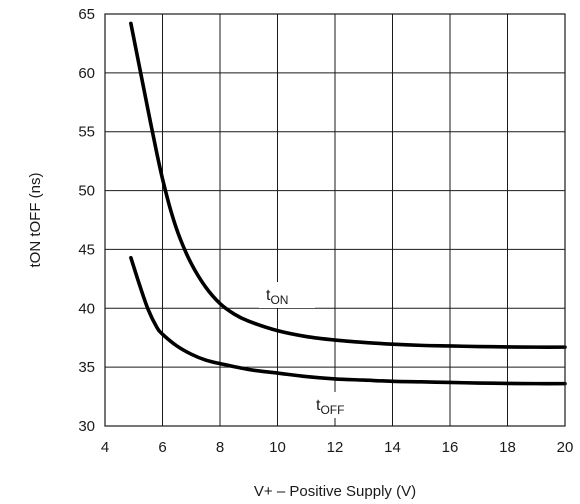 This screenshot has width=580, height=504. I want to click on series-label-ton-main: t, so click(268, 295).